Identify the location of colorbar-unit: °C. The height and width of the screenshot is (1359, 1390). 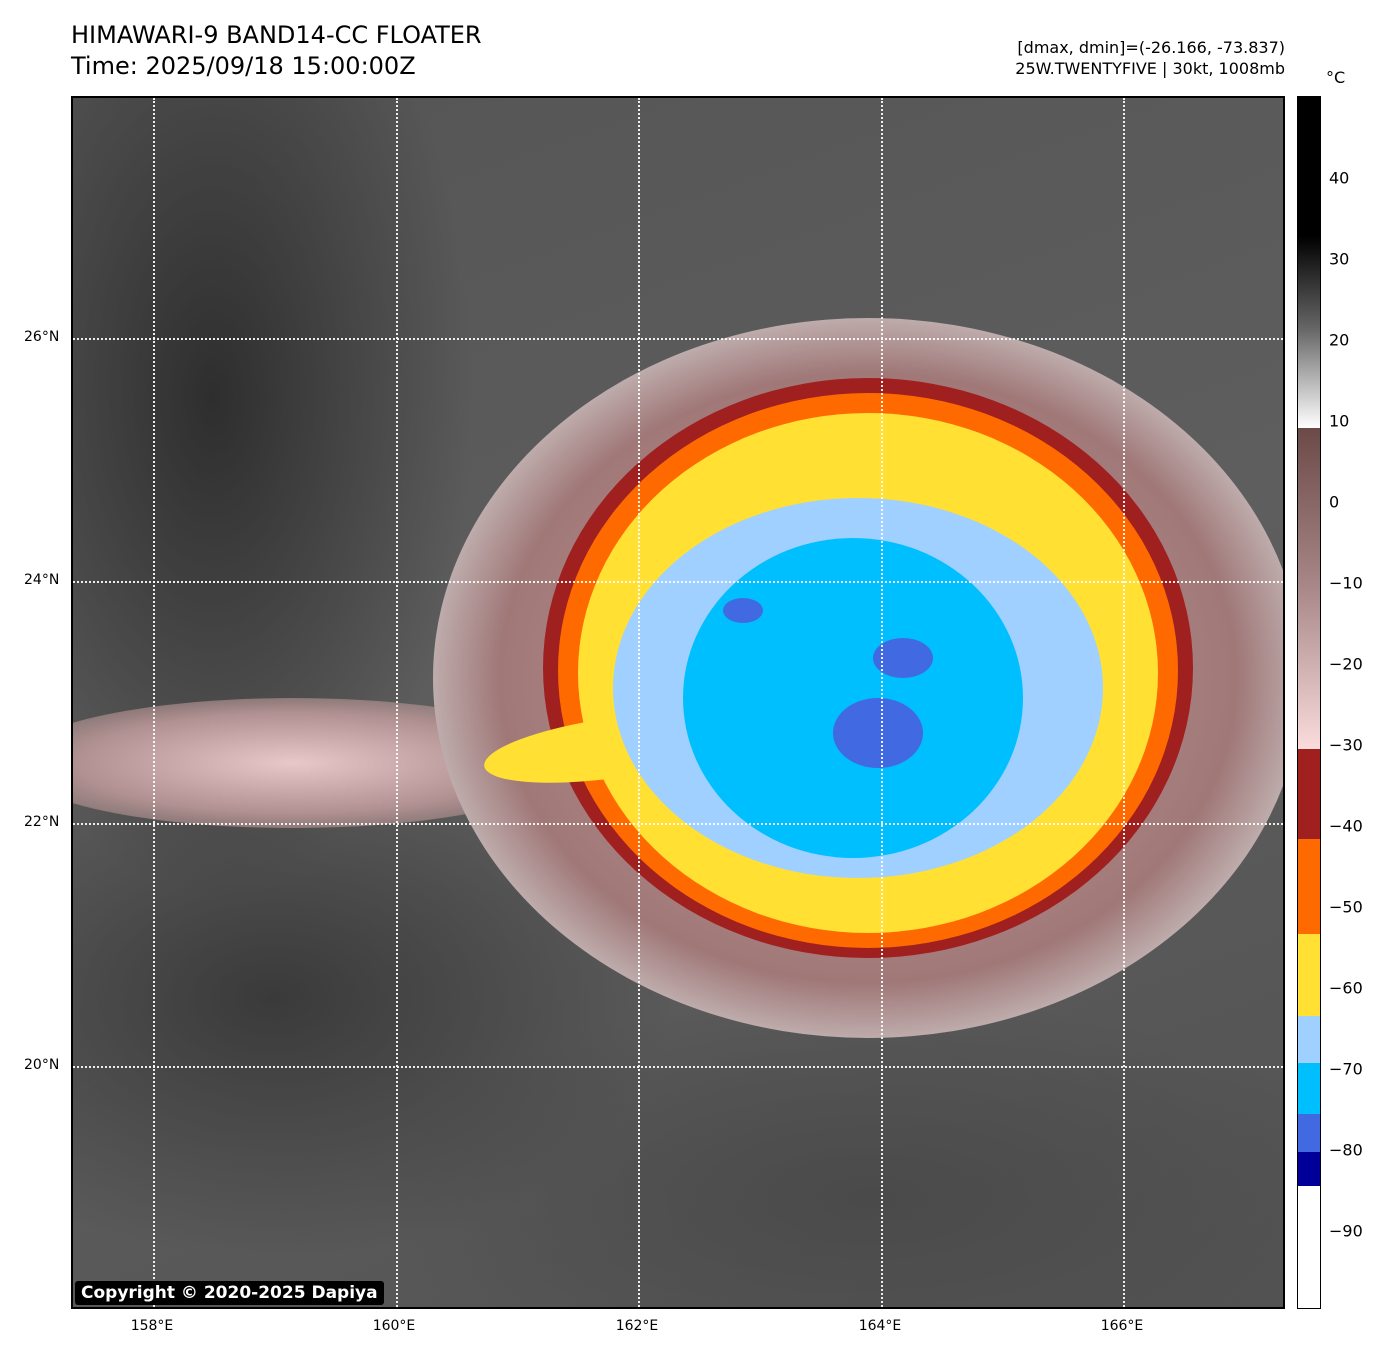
(1336, 77).